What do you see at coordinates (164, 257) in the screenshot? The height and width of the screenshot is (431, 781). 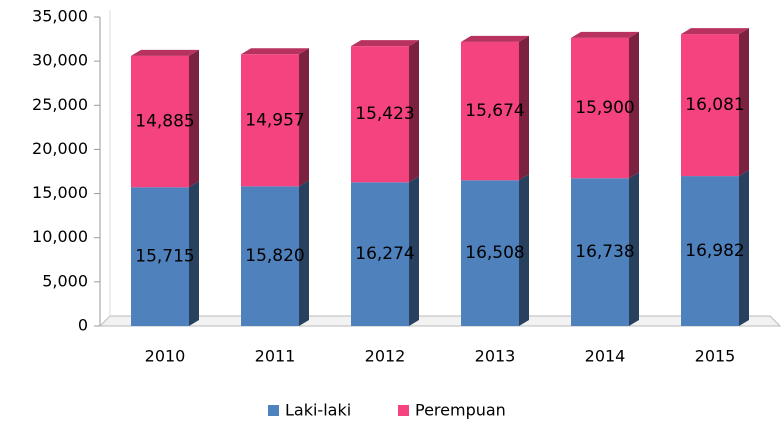 I see `value-label: 15,715` at bounding box center [164, 257].